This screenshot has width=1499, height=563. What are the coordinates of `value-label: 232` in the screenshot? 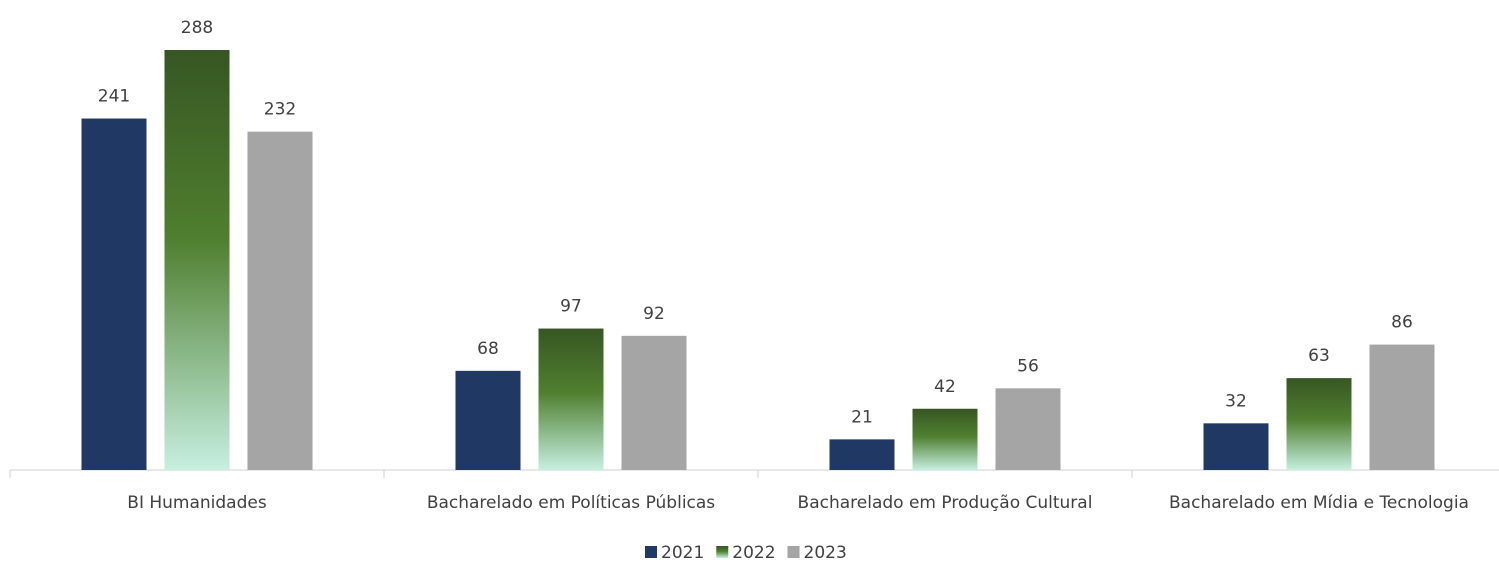 It's located at (280, 110).